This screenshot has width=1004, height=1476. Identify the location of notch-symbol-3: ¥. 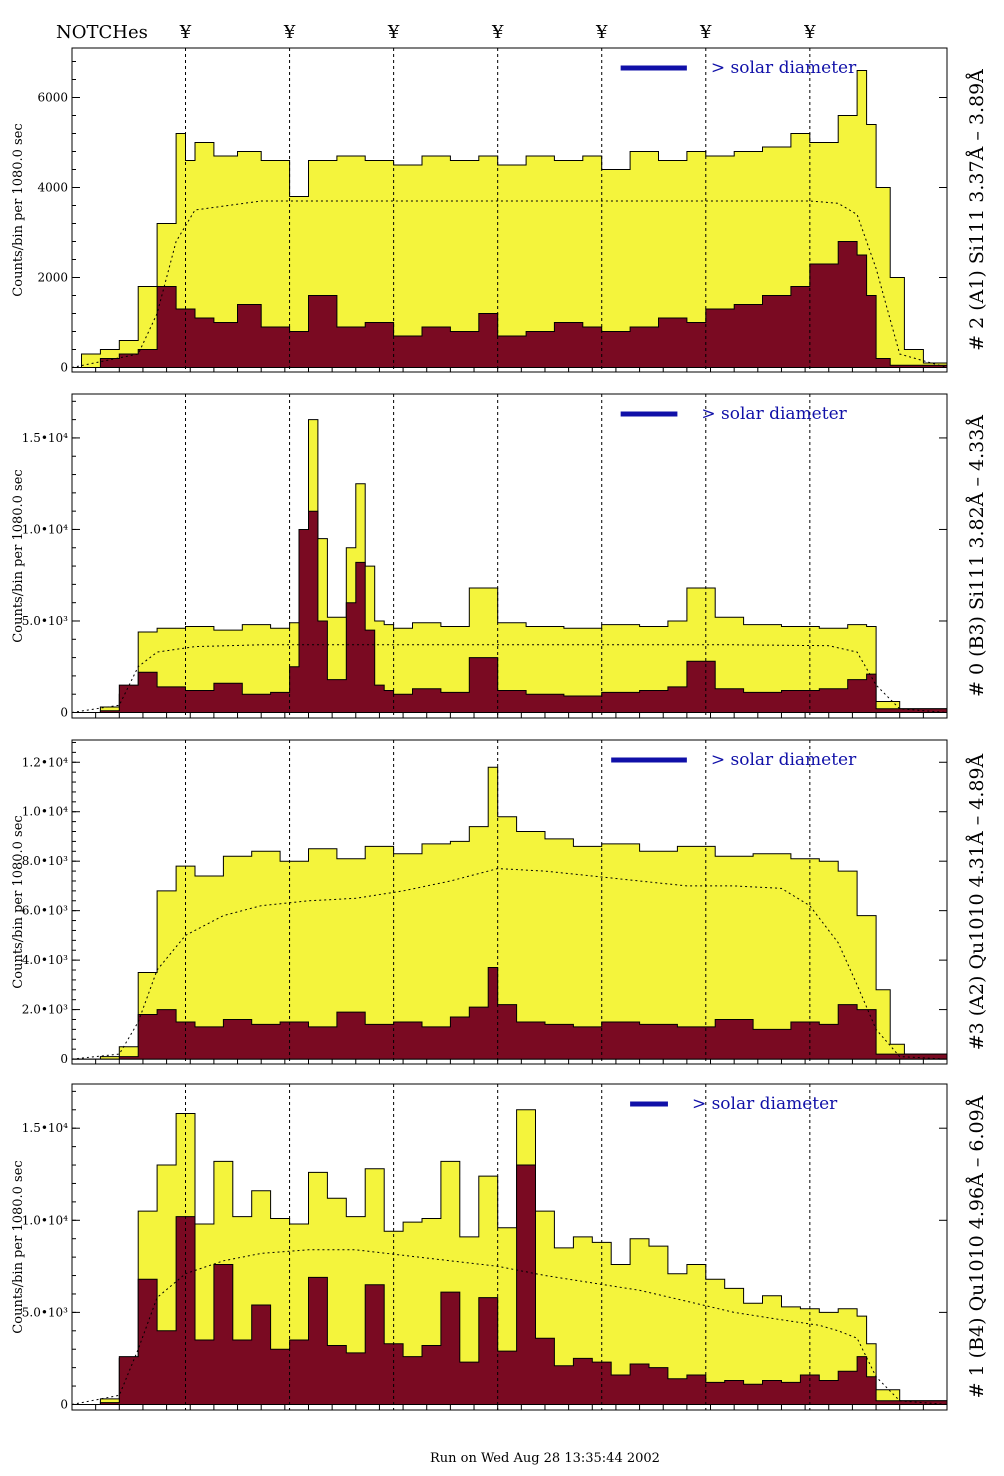
(393, 32).